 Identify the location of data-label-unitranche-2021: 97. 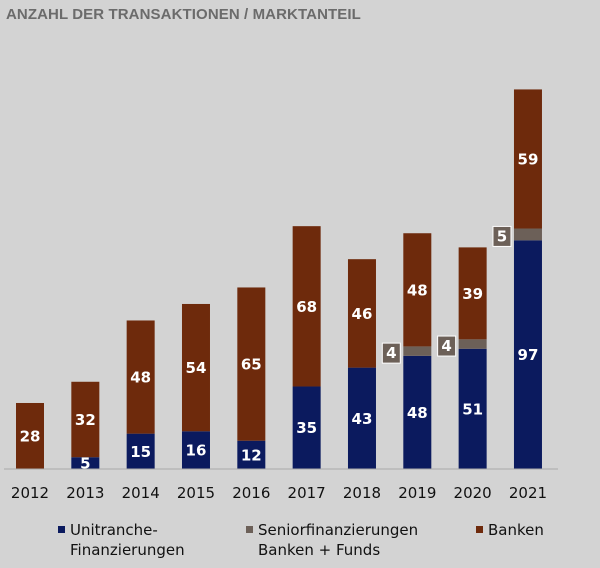
(528, 355).